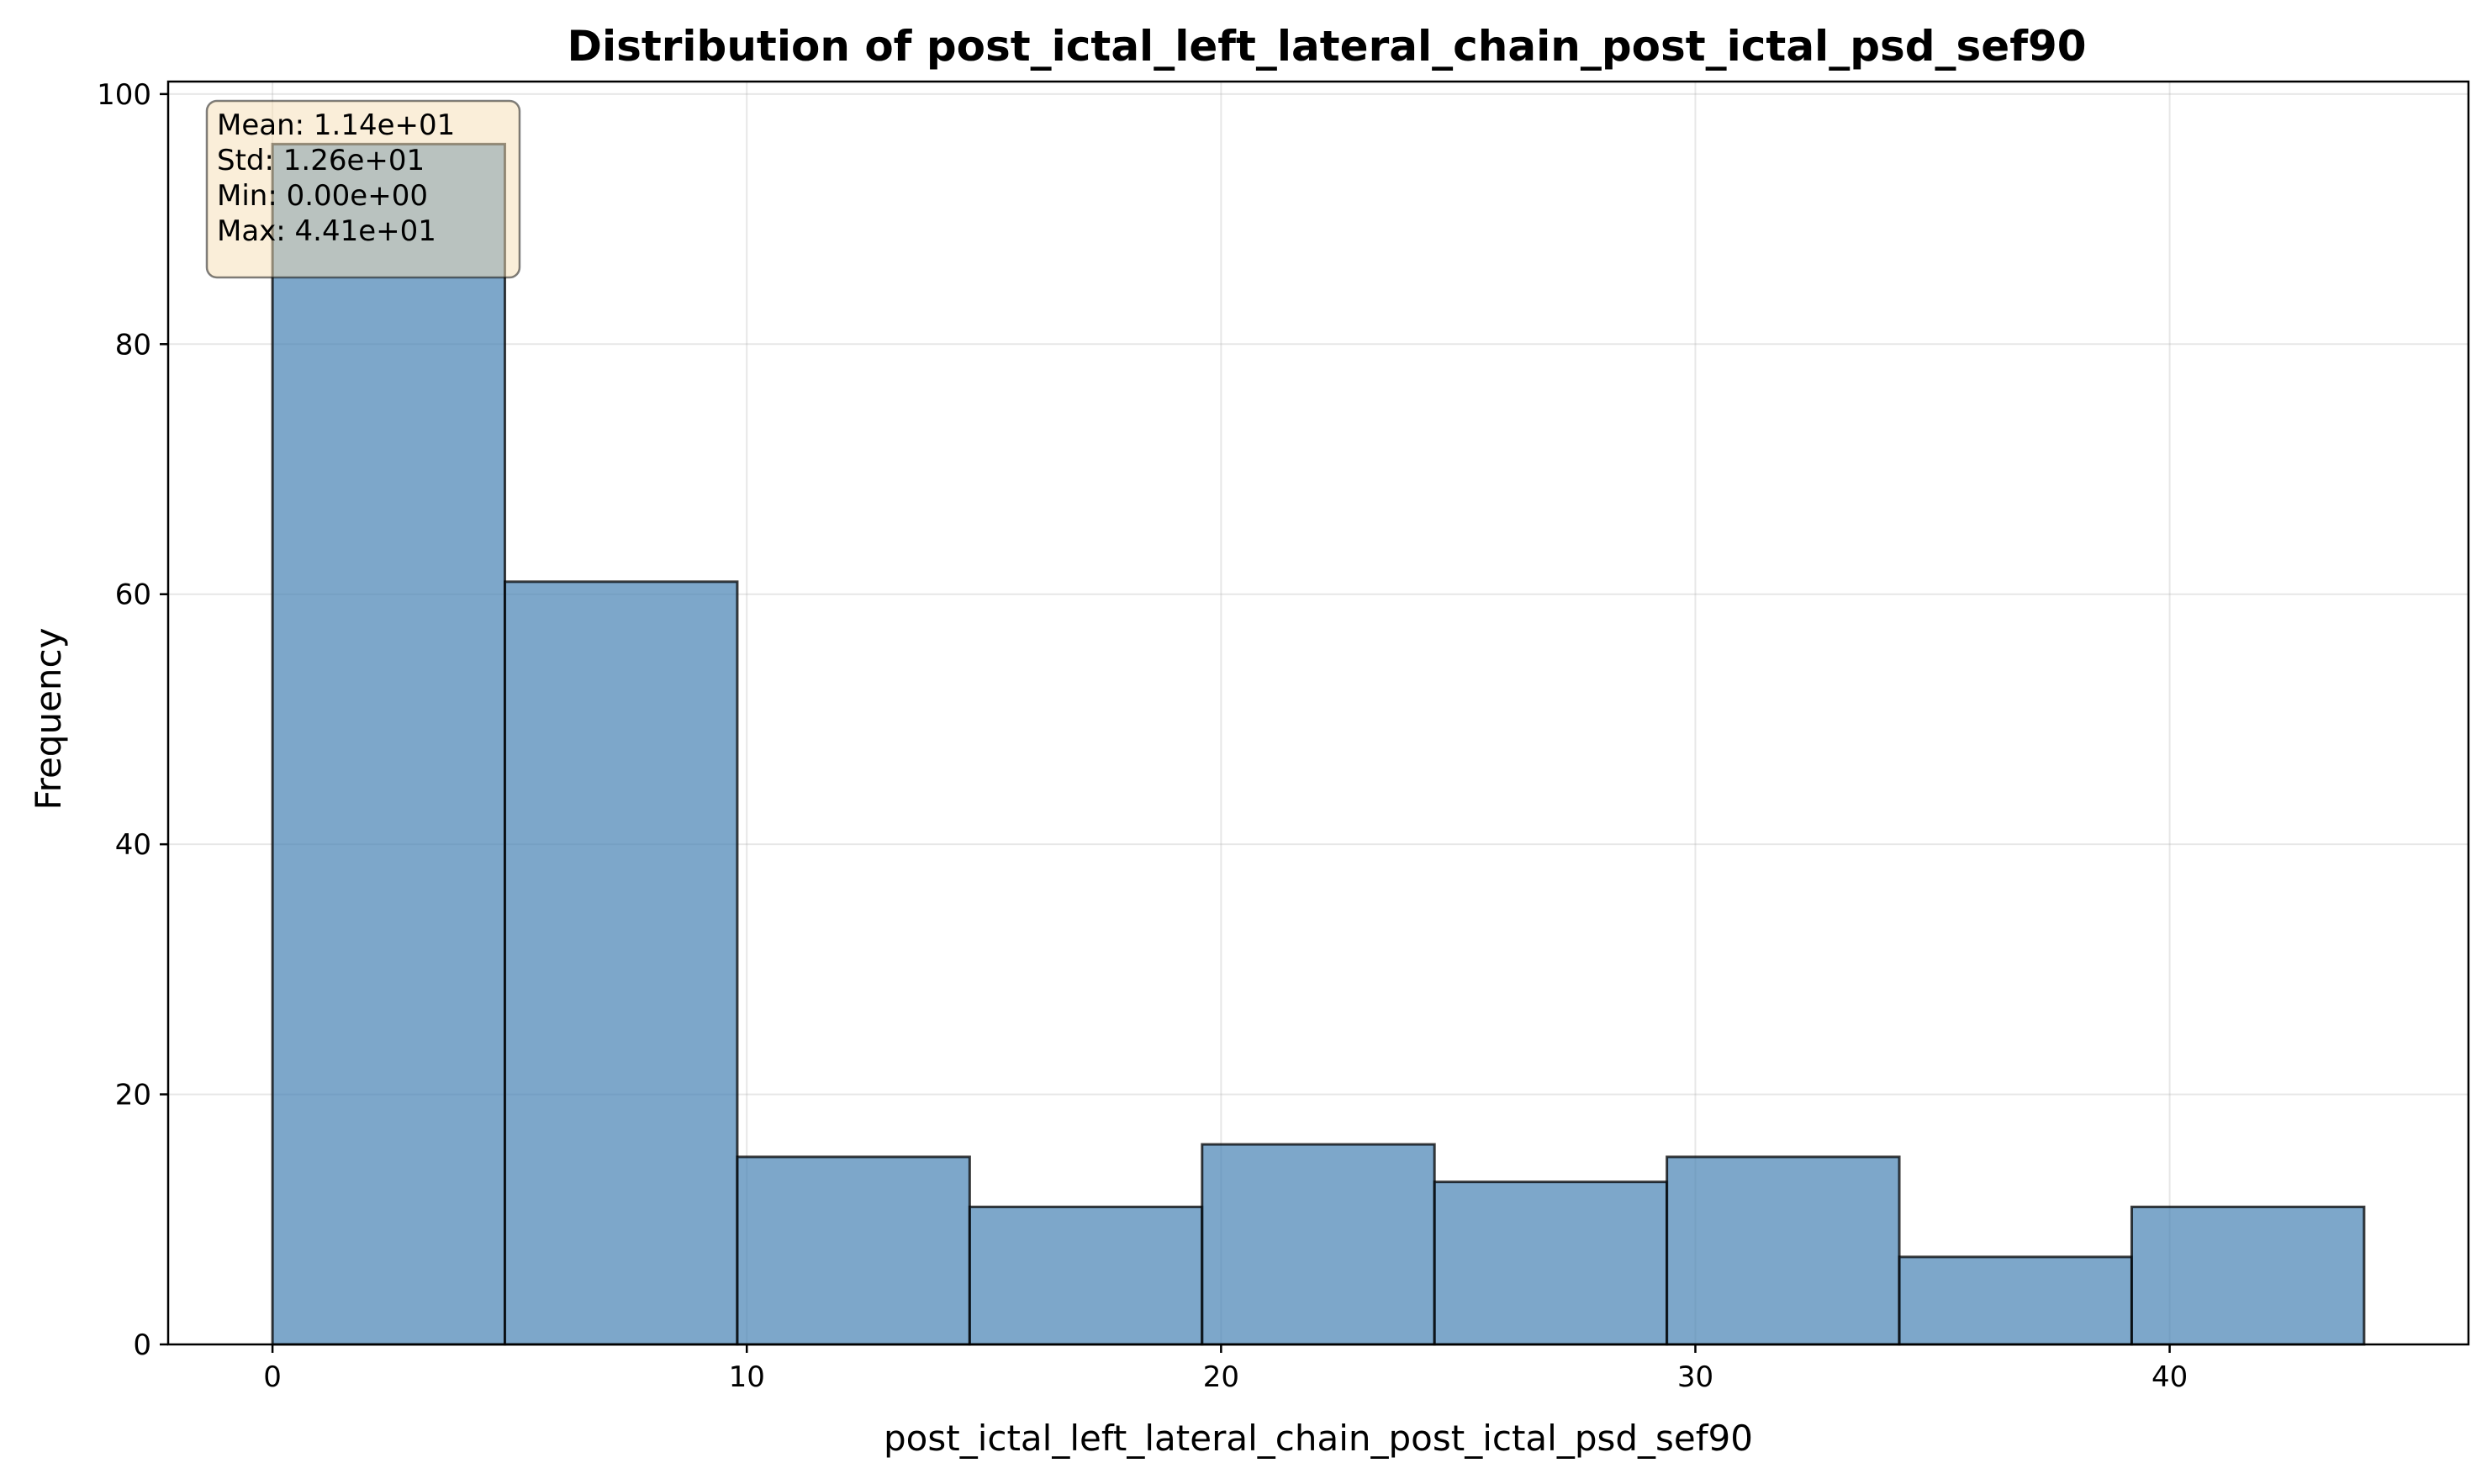  I want to click on y-tick-label: 100, so click(124, 95).